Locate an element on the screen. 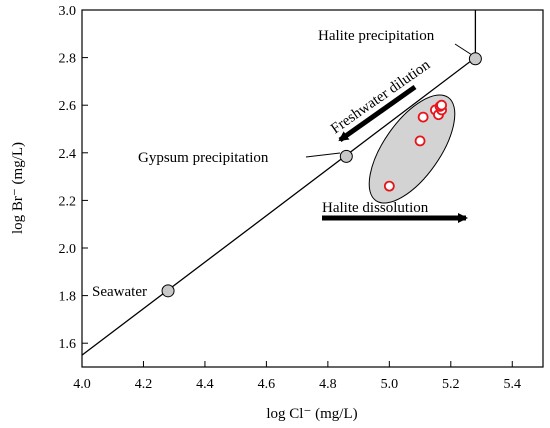  y-tick-label: 2.2 is located at coordinates (68, 201).